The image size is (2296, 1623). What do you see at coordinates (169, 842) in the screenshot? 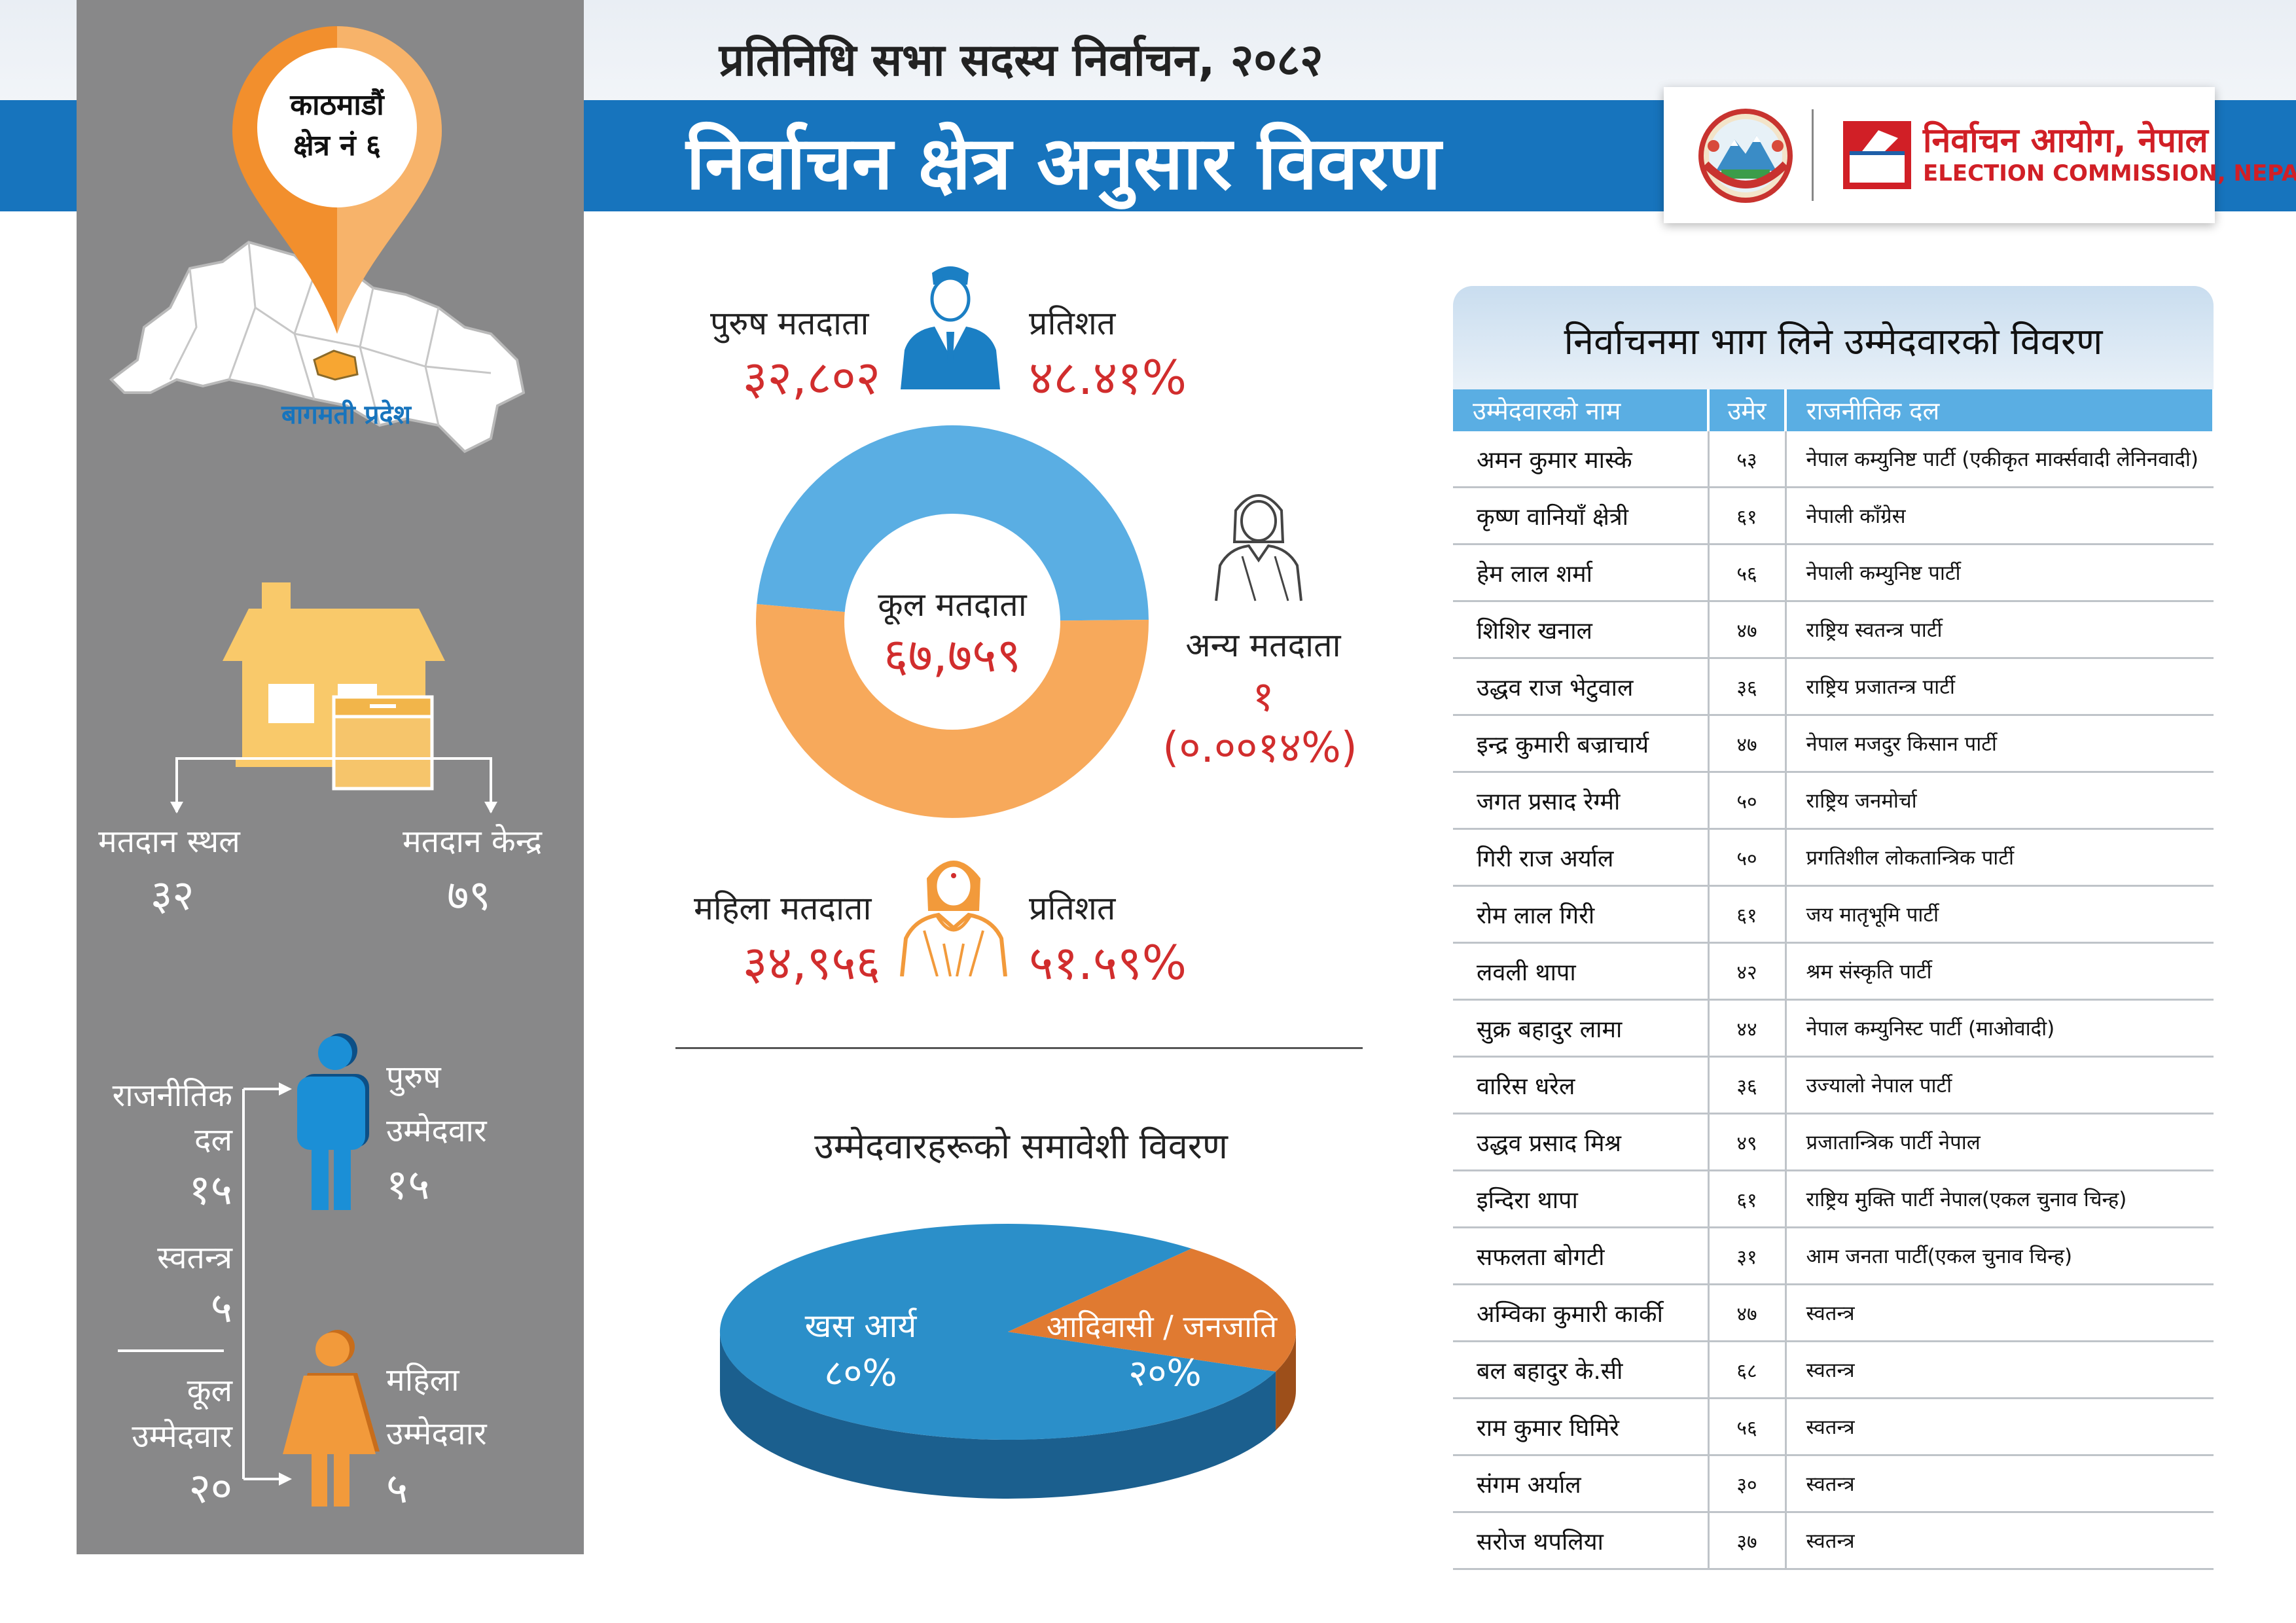
I see `polling-place-label: मतदान स्थल` at bounding box center [169, 842].